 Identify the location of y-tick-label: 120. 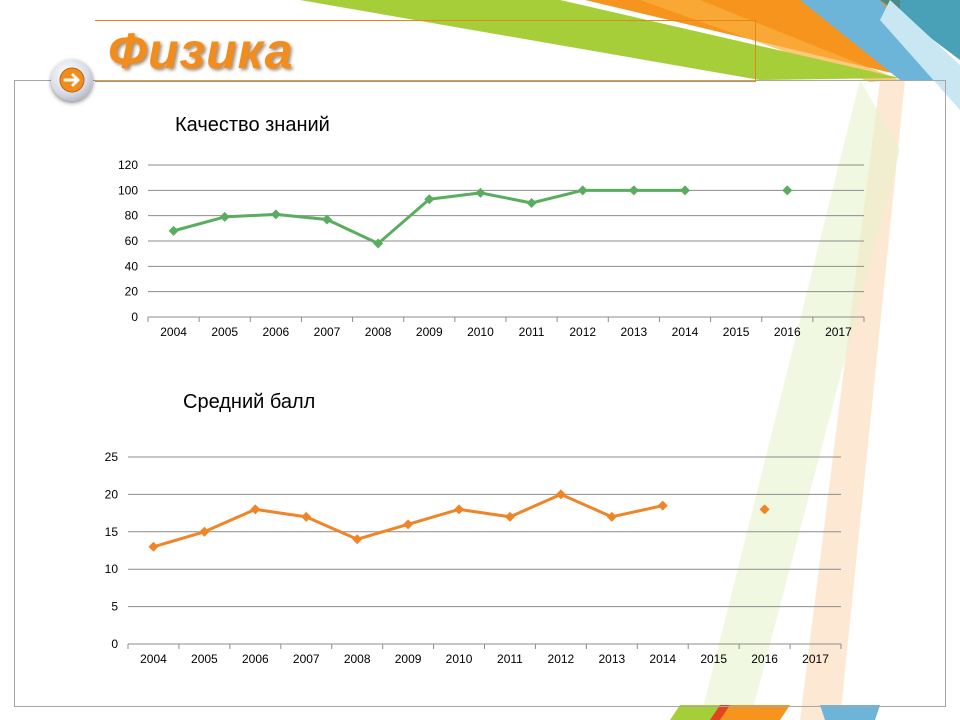
(128, 165).